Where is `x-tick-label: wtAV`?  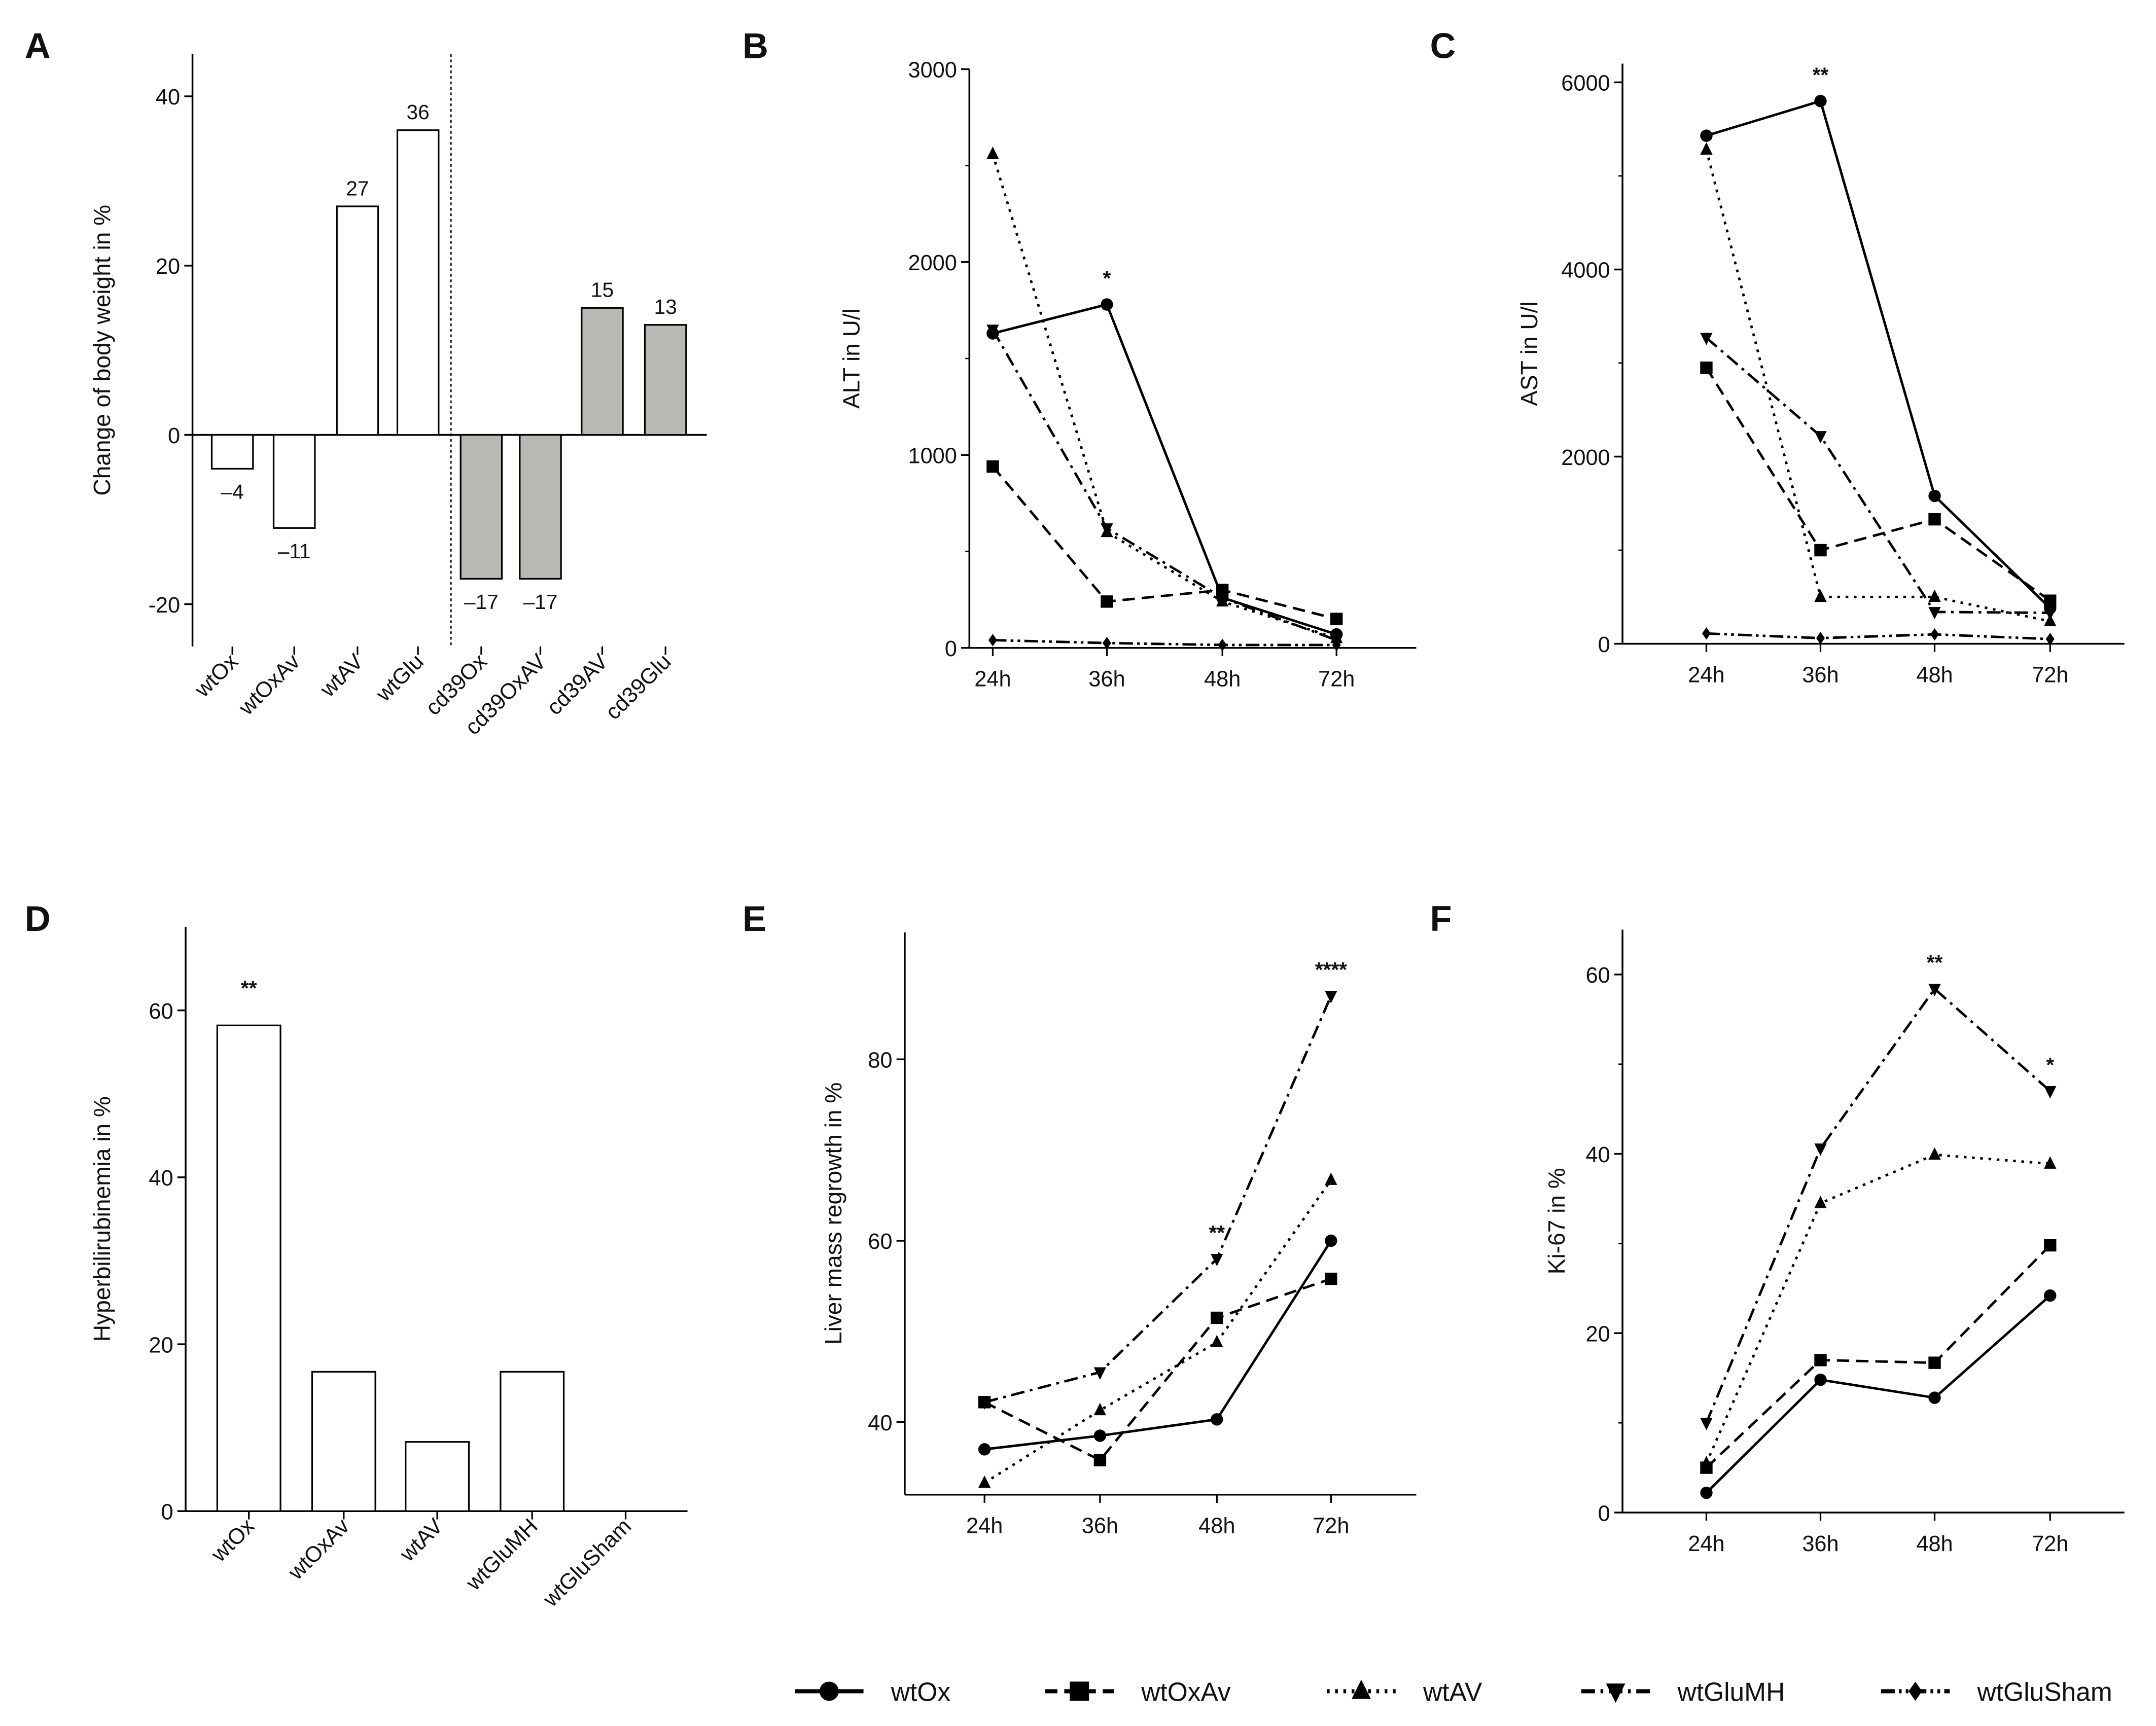
x-tick-label: wtAV is located at coordinates (341, 676).